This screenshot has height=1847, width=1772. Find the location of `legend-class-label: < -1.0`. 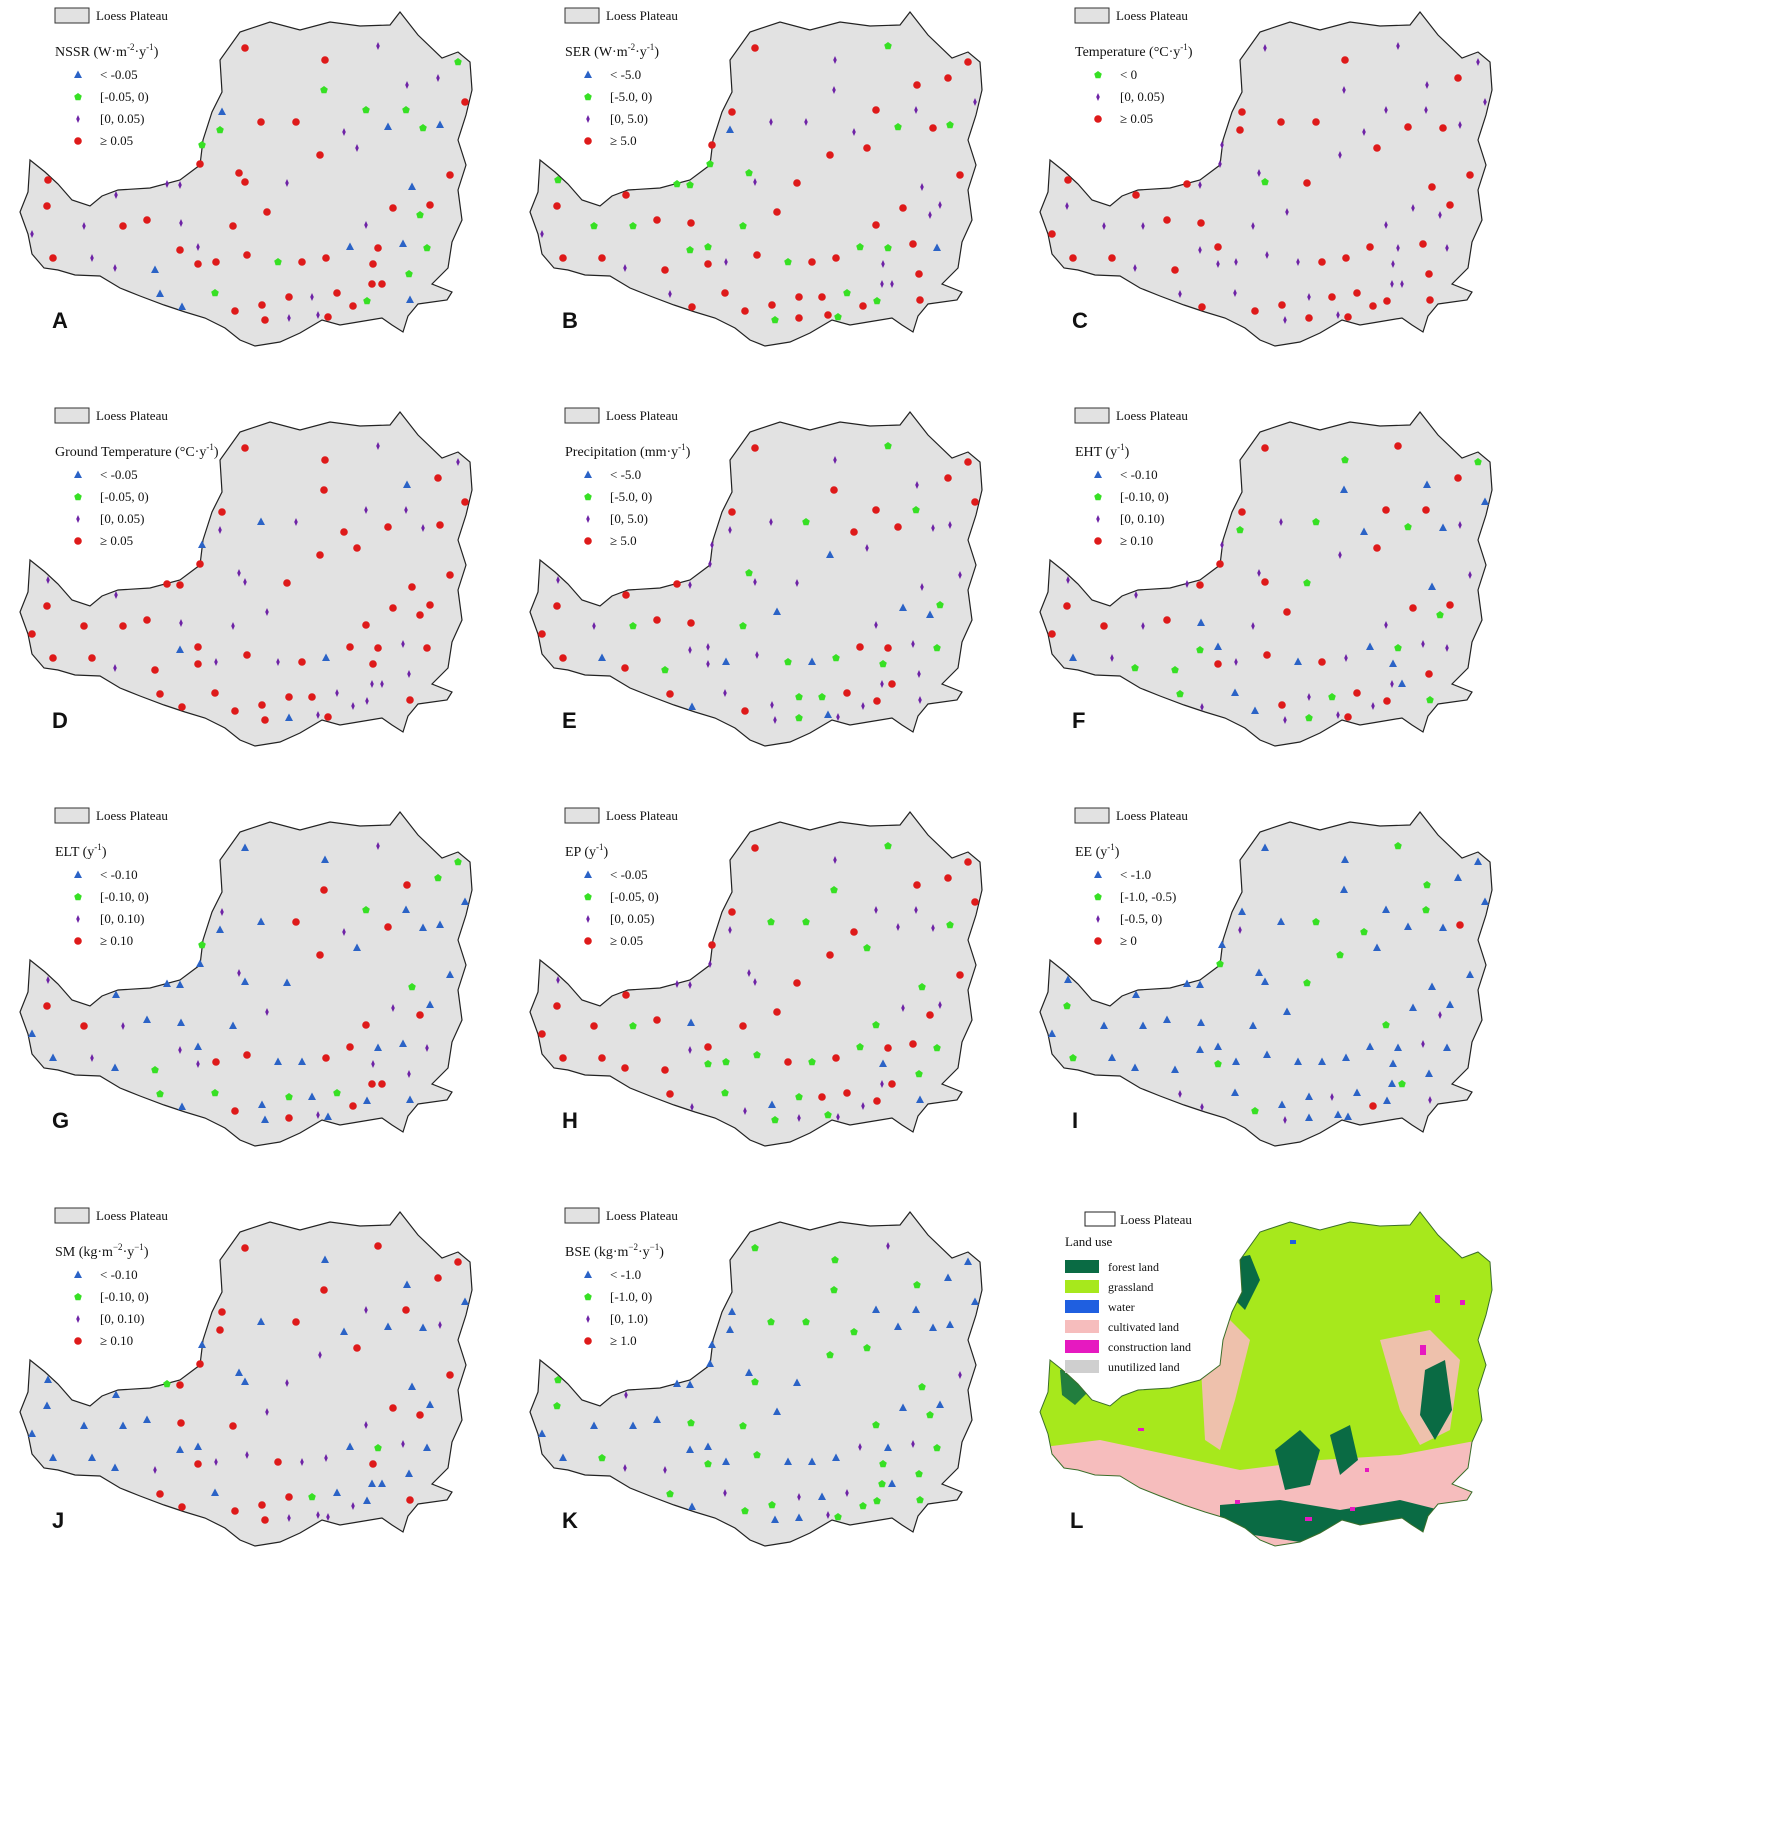

legend-class-label: < -1.0 is located at coordinates (625, 1274).